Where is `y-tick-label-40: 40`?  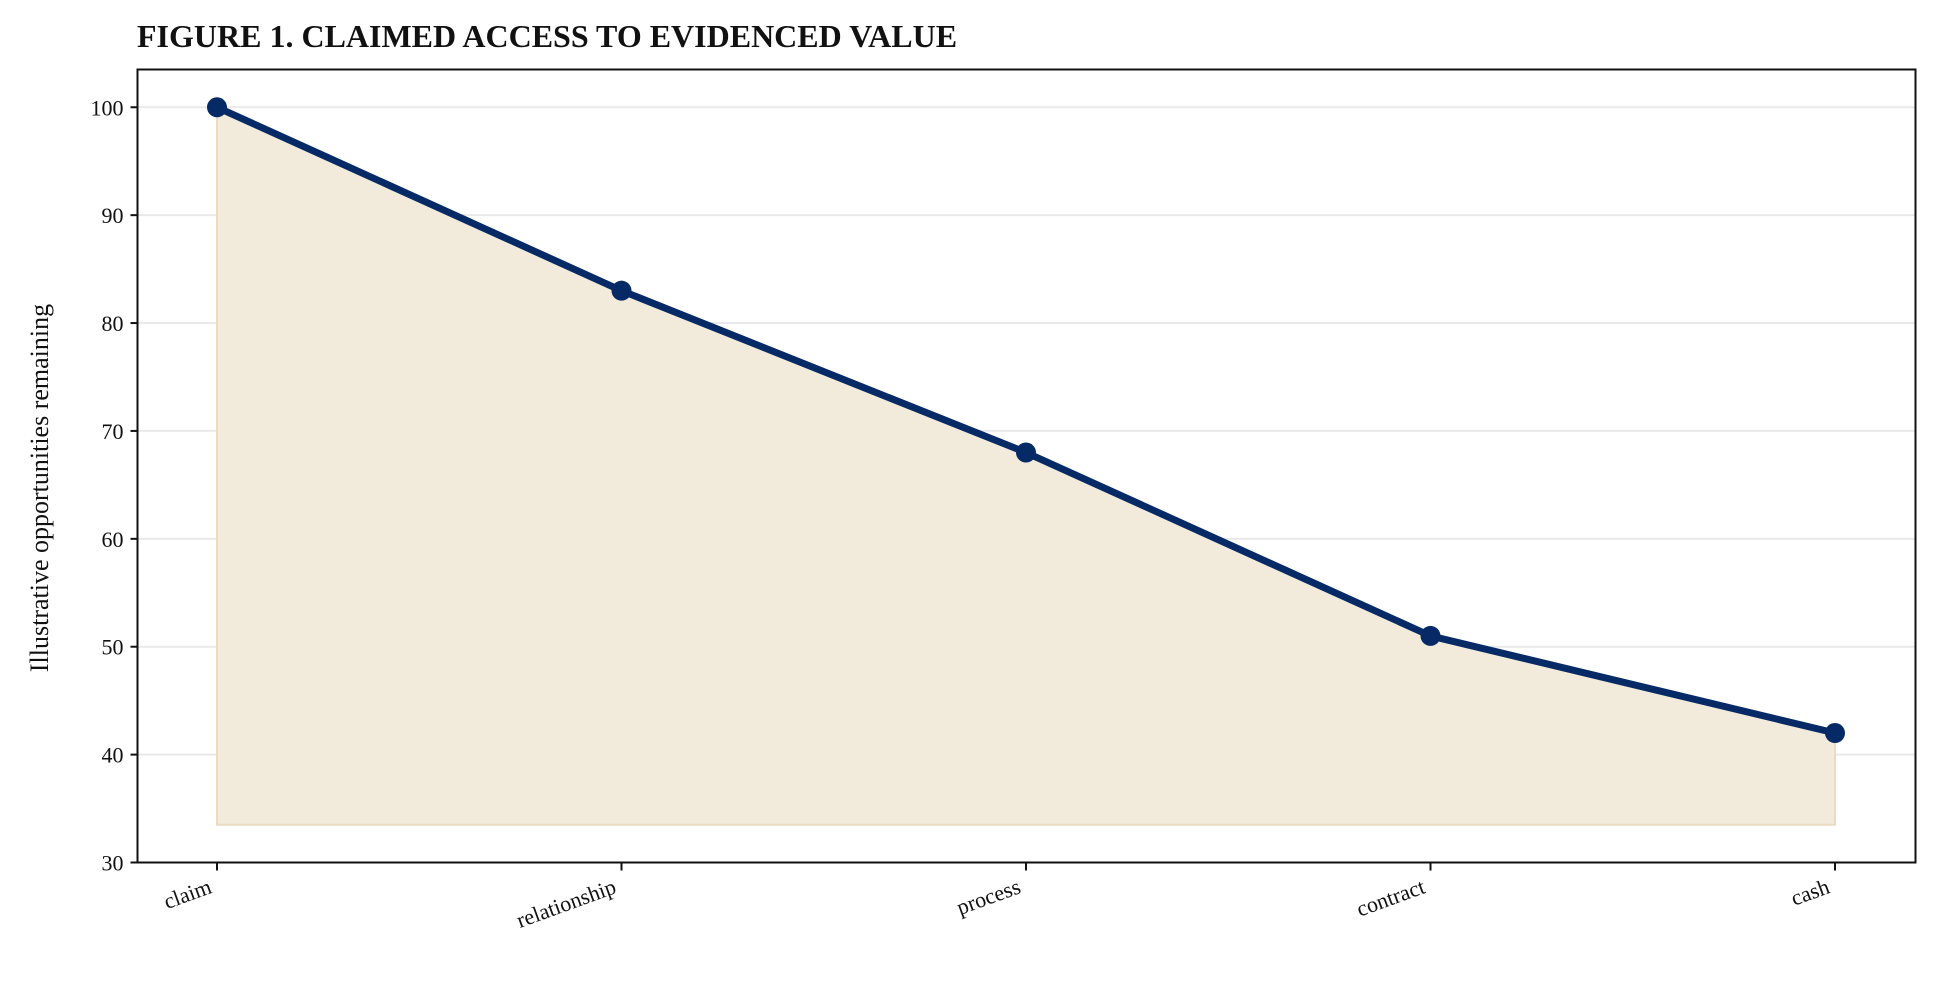
y-tick-label-40: 40 is located at coordinates (113, 755).